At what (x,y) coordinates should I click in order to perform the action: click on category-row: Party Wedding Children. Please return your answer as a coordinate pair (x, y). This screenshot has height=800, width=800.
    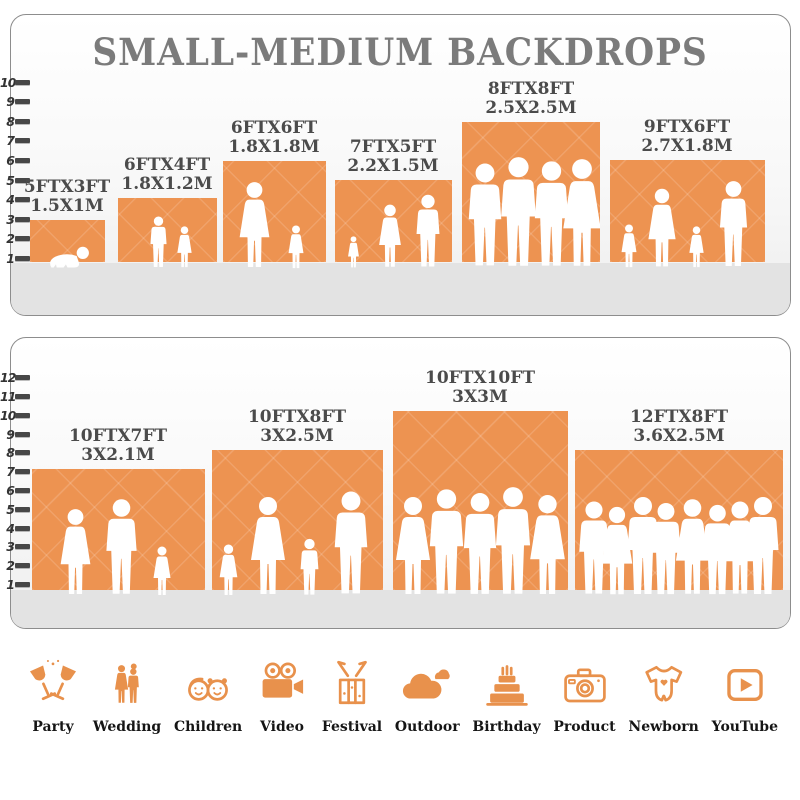
    Looking at the image, I should click on (402, 696).